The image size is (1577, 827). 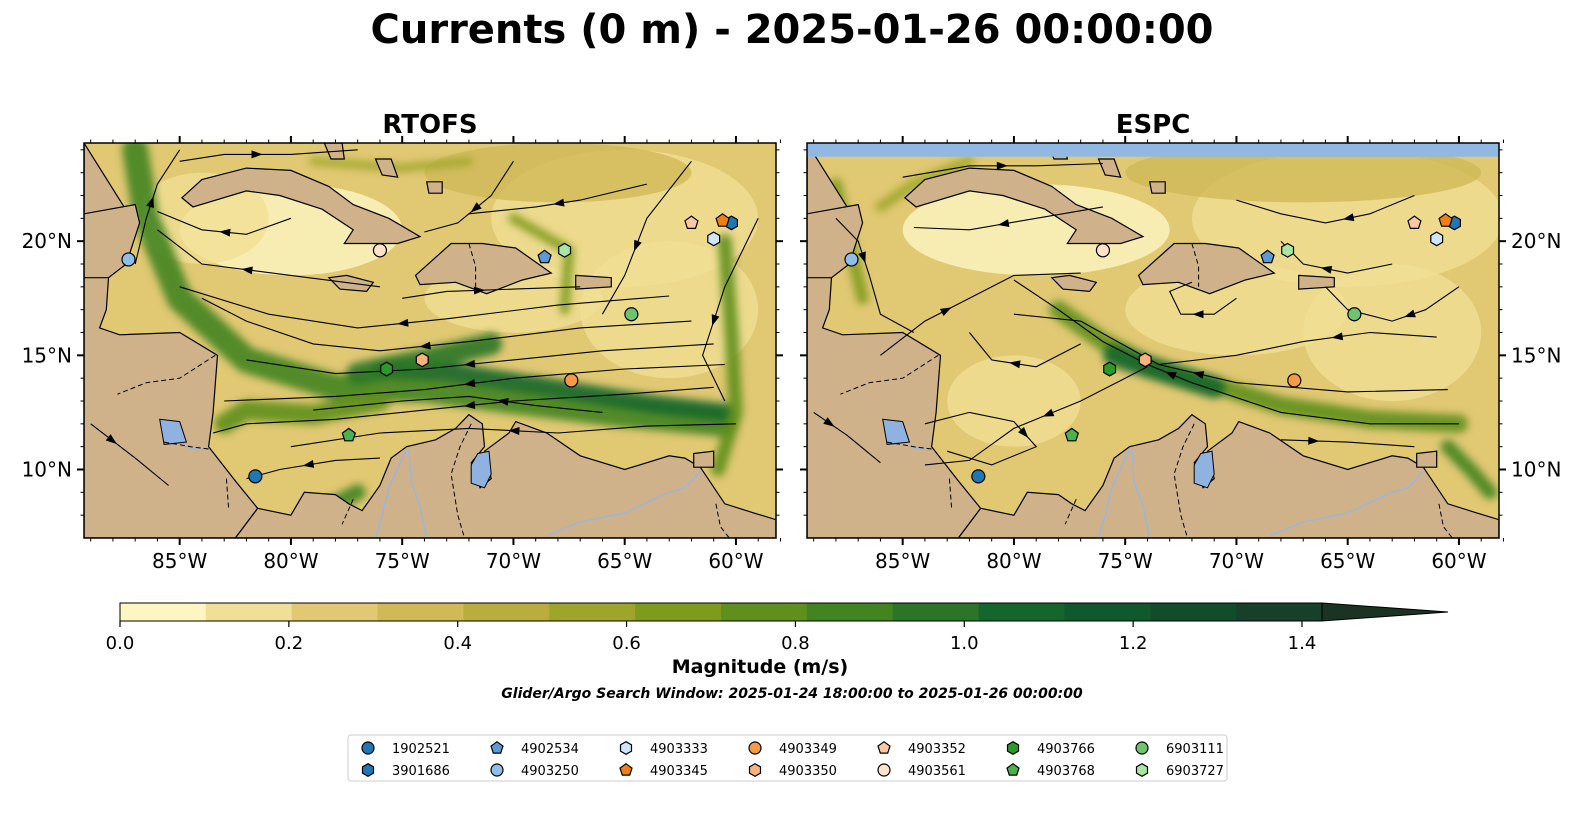 I want to click on colorbar-tick-label: 1.2, so click(x=1133, y=643).